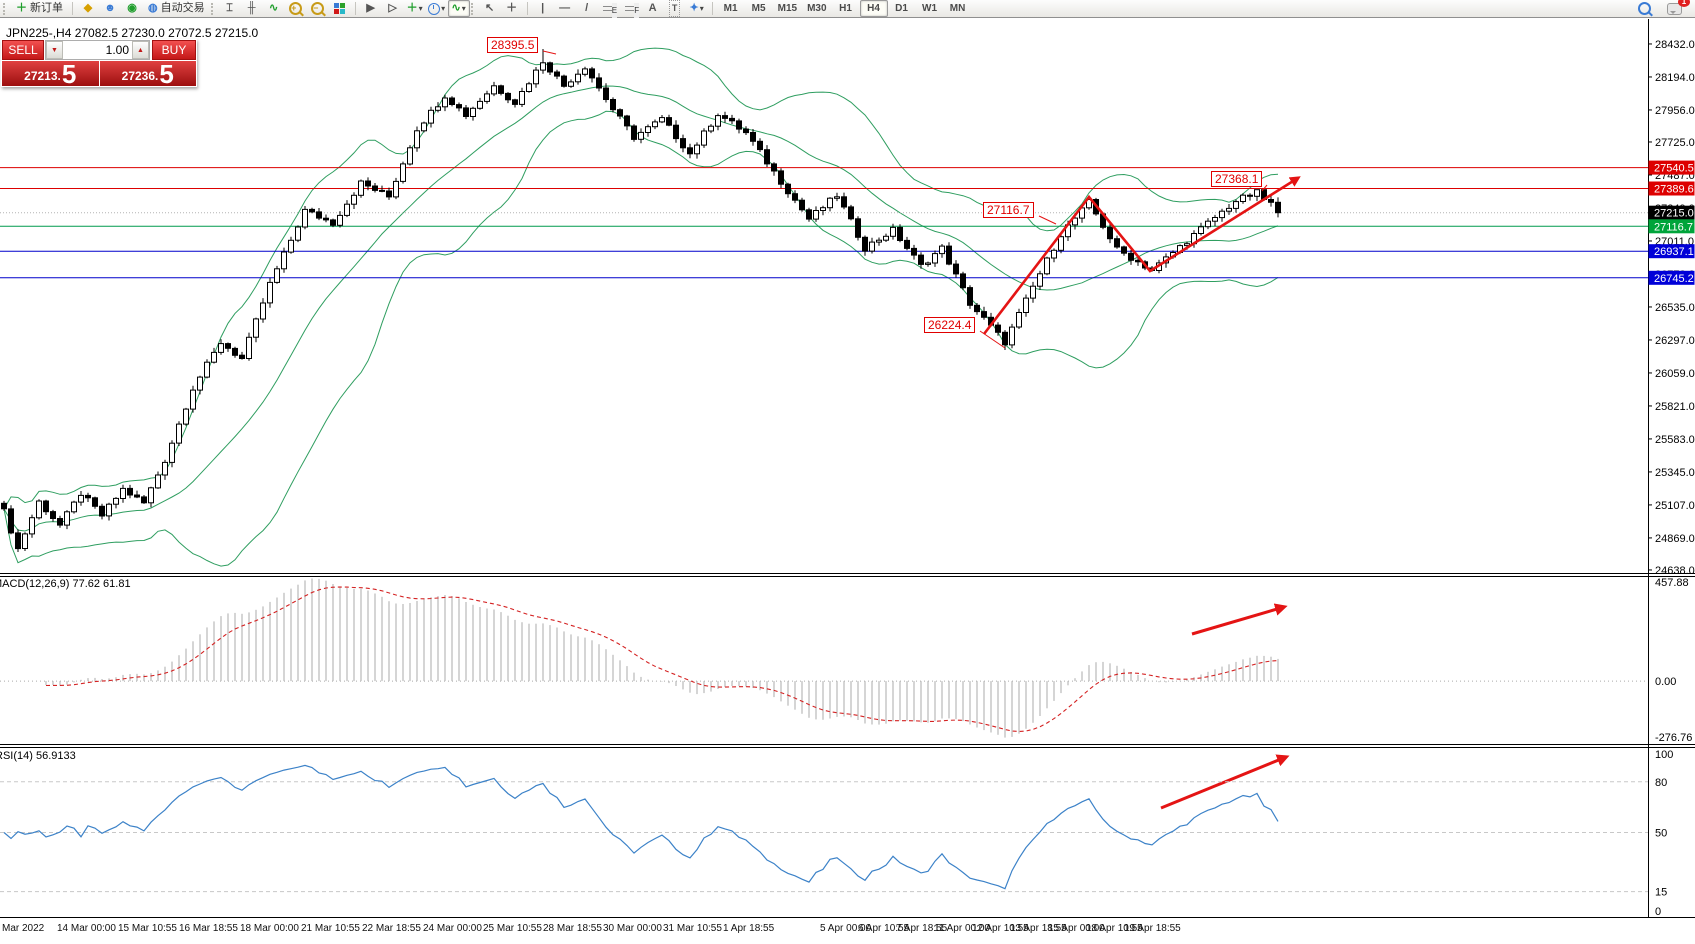  Describe the element at coordinates (1675, 506) in the screenshot. I see `axis-tick-label: 25107.0` at that location.